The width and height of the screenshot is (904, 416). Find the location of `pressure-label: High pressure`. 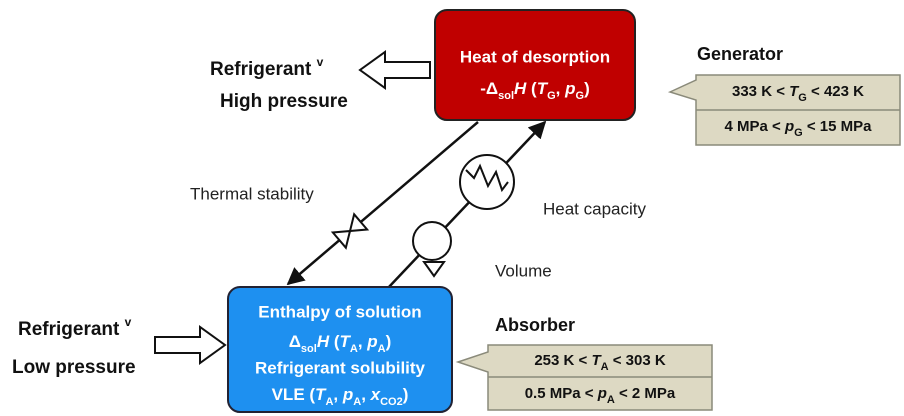

pressure-label: High pressure is located at coordinates (284, 101).